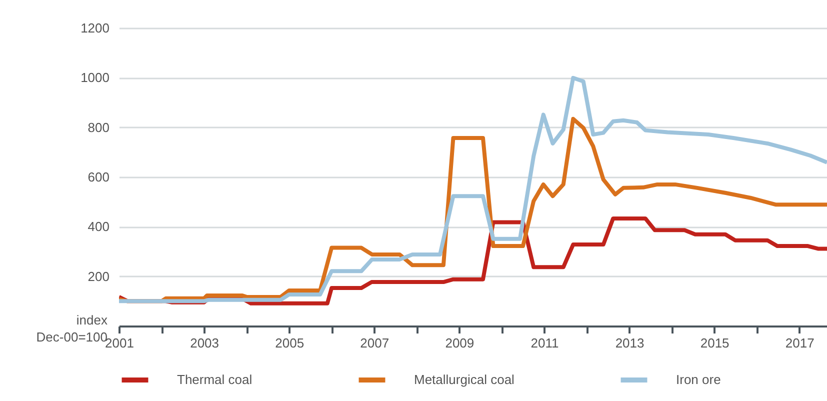  I want to click on y-axis-title: index Dec-00=100, so click(72, 328).